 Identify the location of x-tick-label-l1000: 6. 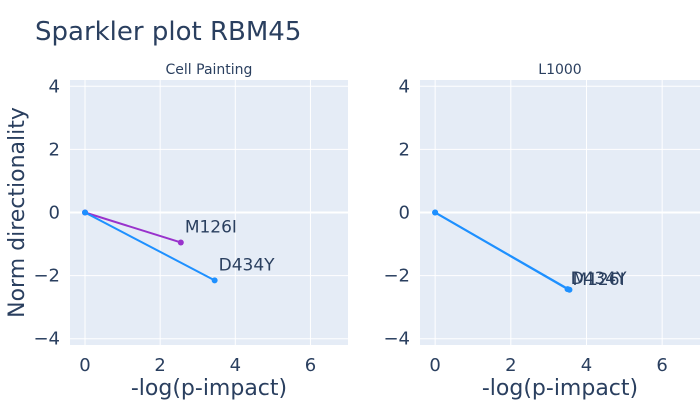
(661, 365).